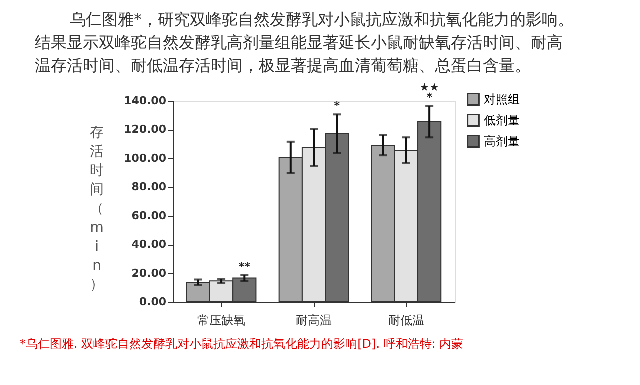 The width and height of the screenshot is (640, 385). Describe the element at coordinates (502, 121) in the screenshot. I see `legend-label: 低剂量` at that location.